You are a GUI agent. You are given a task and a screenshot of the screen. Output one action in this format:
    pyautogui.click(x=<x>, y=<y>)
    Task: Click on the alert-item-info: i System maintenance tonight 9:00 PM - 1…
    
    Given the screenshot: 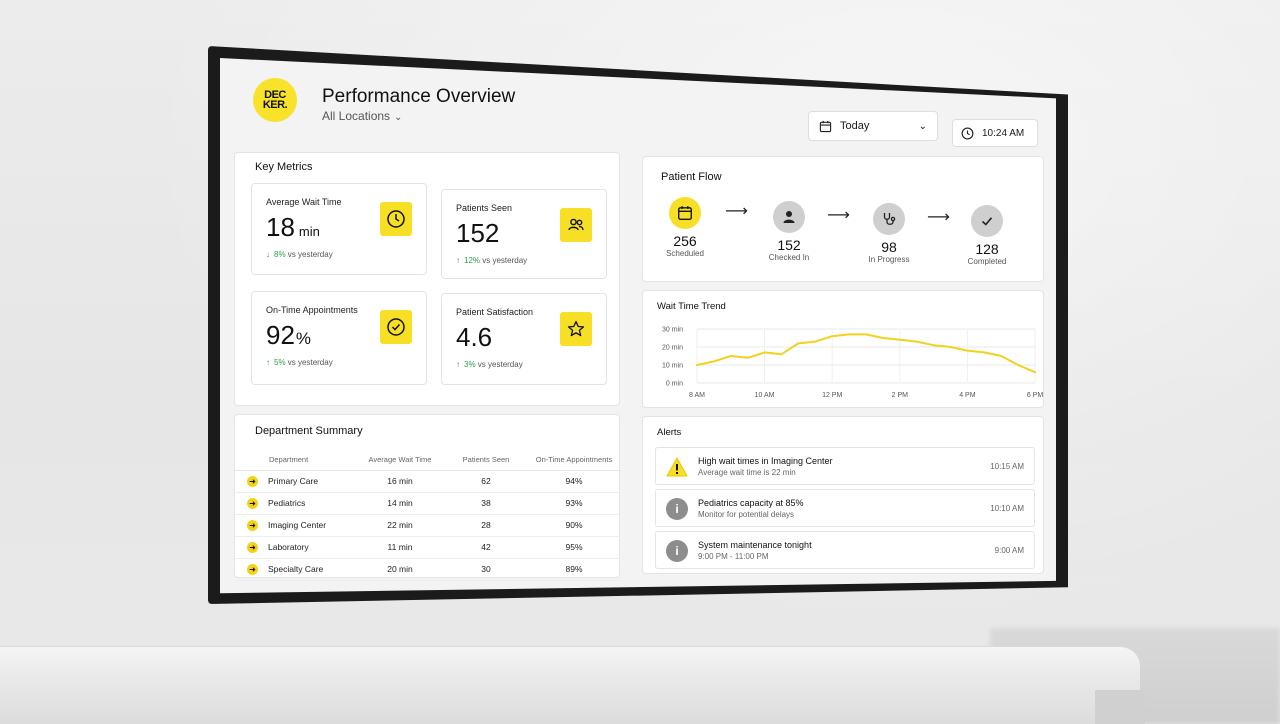 What is the action you would take?
    pyautogui.click(x=845, y=550)
    